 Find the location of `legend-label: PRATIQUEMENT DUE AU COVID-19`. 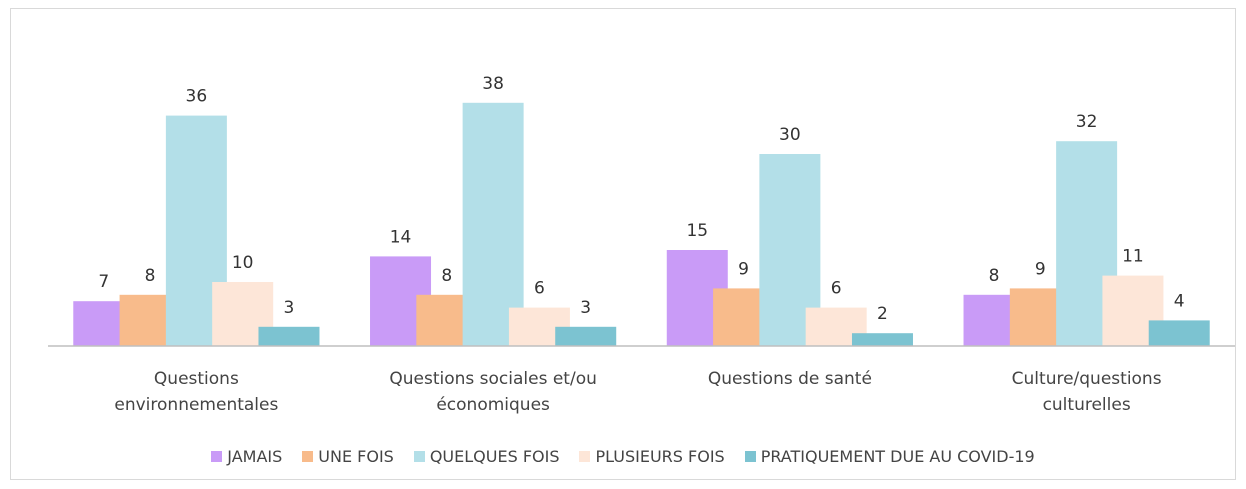

legend-label: PRATIQUEMENT DUE AU COVID-19 is located at coordinates (897, 456).